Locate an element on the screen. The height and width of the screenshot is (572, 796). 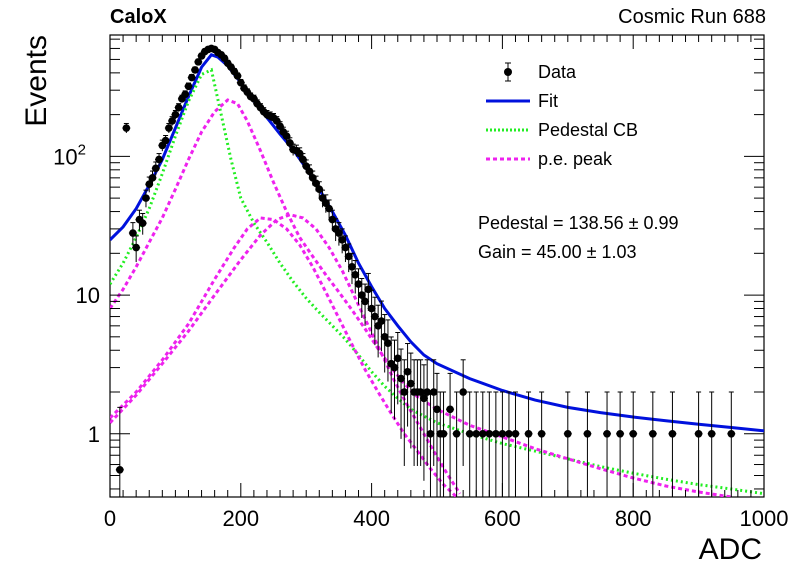
legend-label: Data is located at coordinates (557, 72).